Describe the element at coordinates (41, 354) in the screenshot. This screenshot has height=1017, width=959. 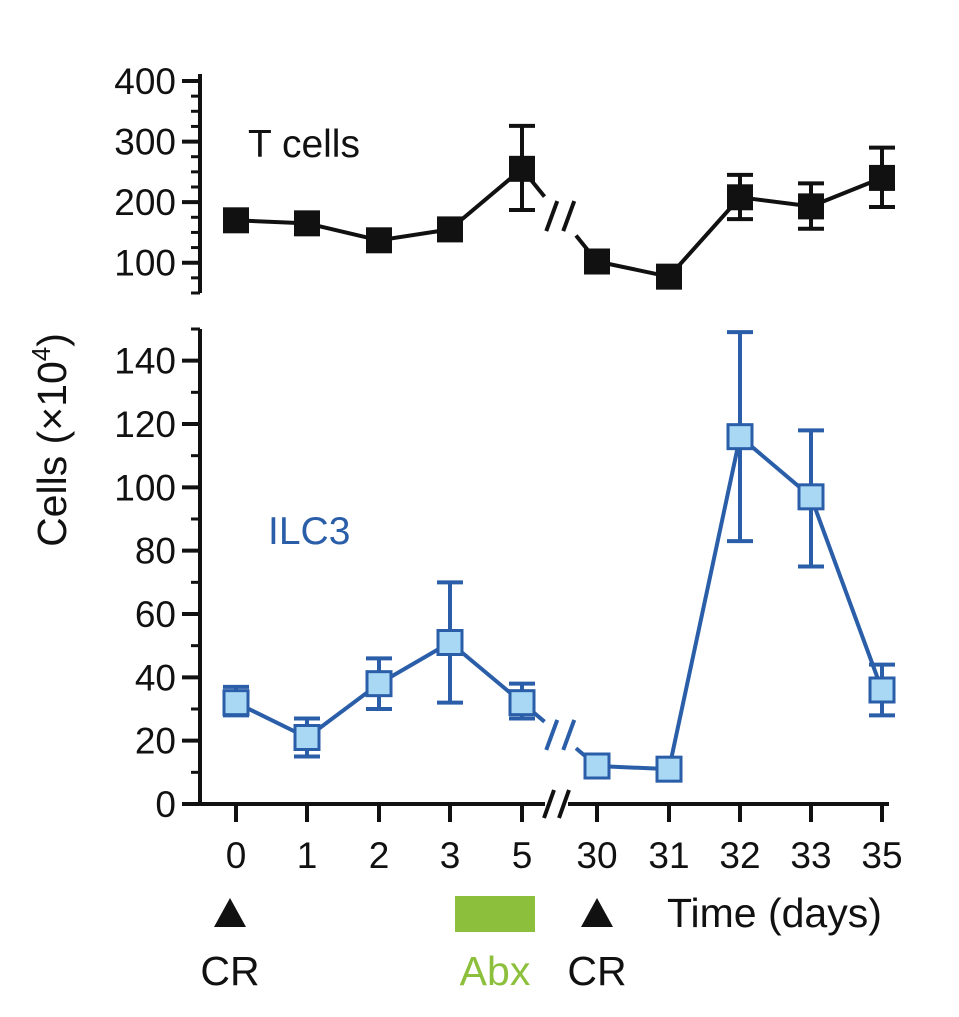
I see `y-axis-label-superscript: 4` at that location.